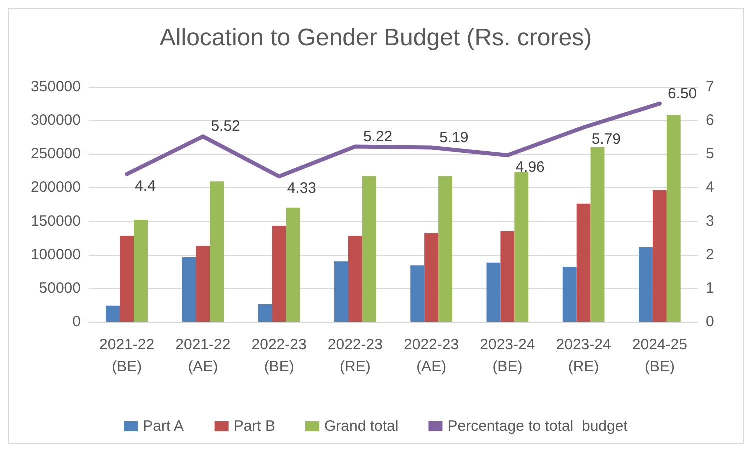  What do you see at coordinates (225, 127) in the screenshot?
I see `data-label: 5.52` at bounding box center [225, 127].